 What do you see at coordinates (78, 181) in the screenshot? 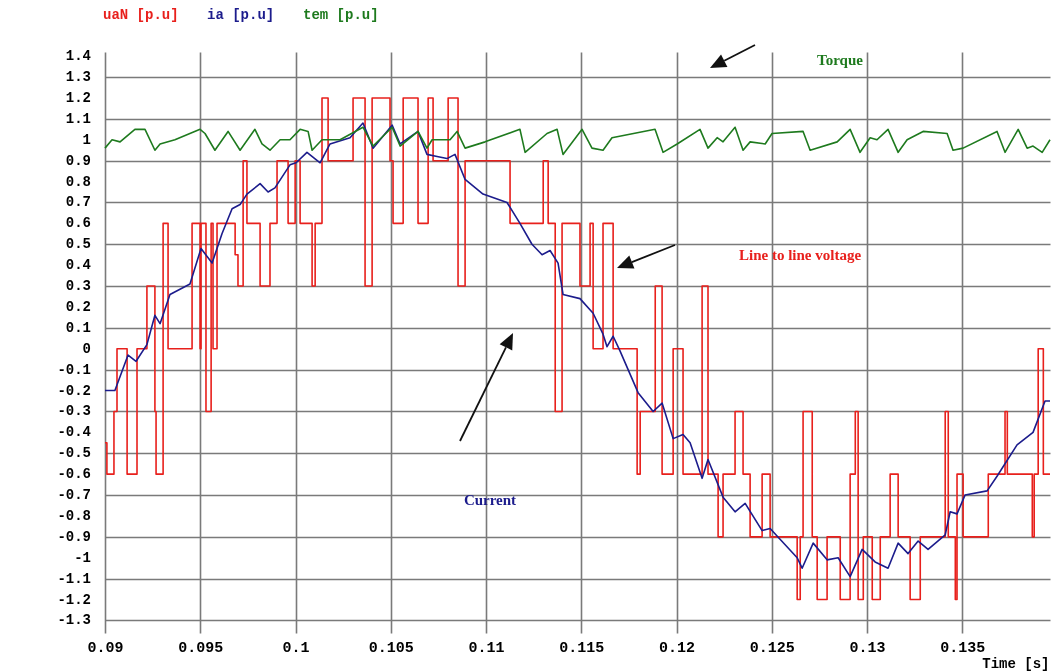
I see `y-tick-label: 0.8` at bounding box center [78, 181].